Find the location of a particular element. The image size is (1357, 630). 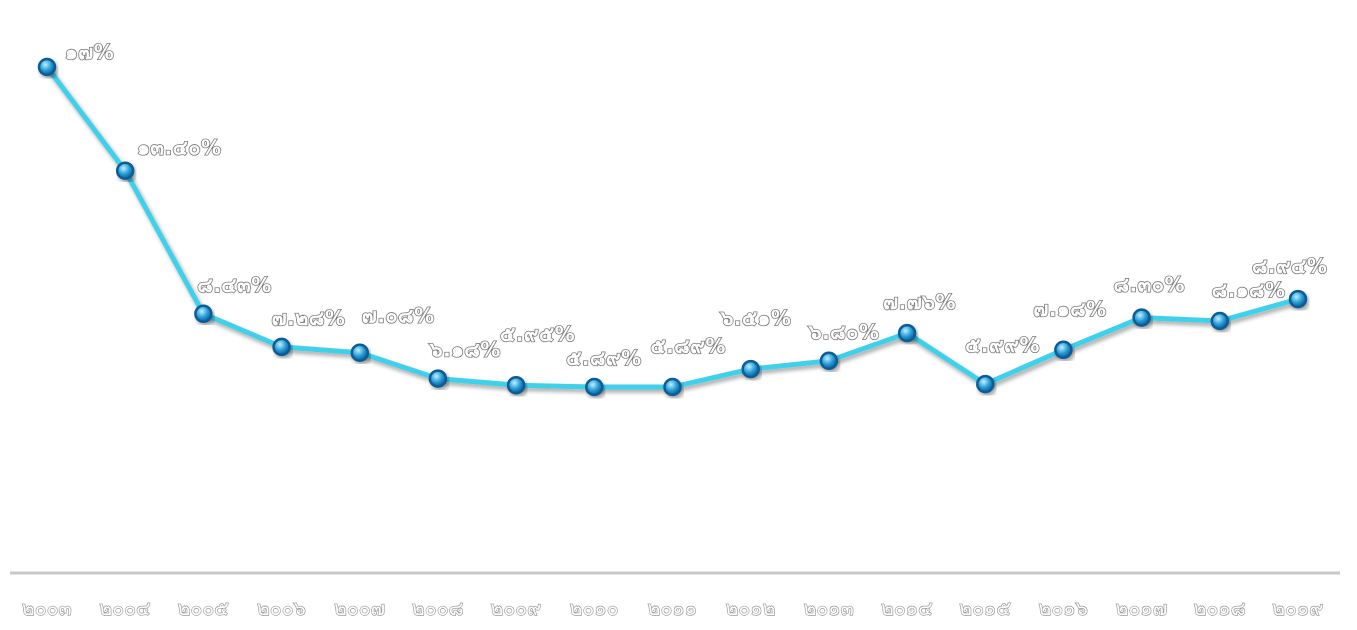

x-tick-label: ๒๐๑๙ is located at coordinates (1297, 609).